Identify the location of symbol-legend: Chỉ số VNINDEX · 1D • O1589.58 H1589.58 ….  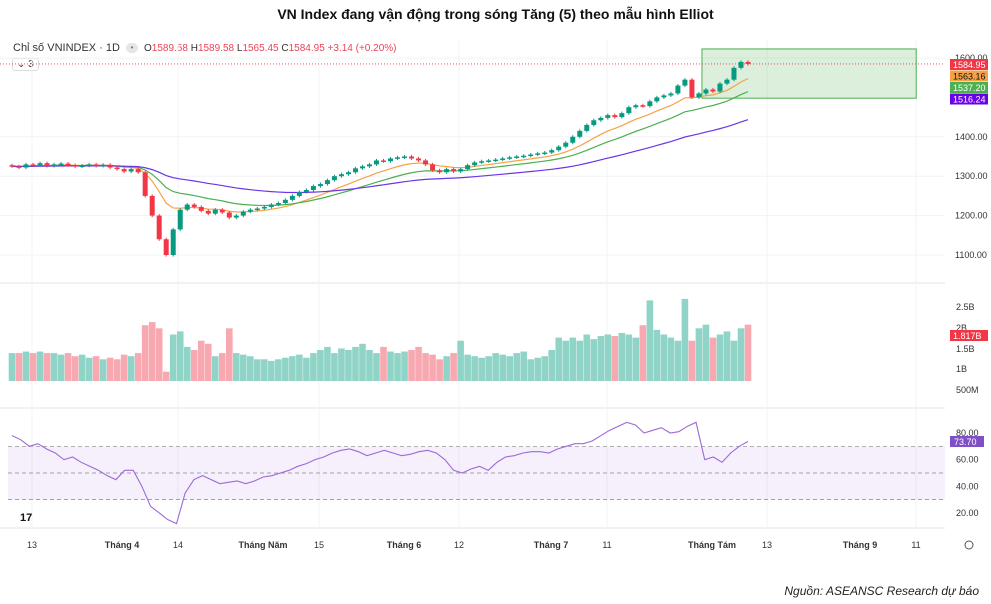
(204, 48).